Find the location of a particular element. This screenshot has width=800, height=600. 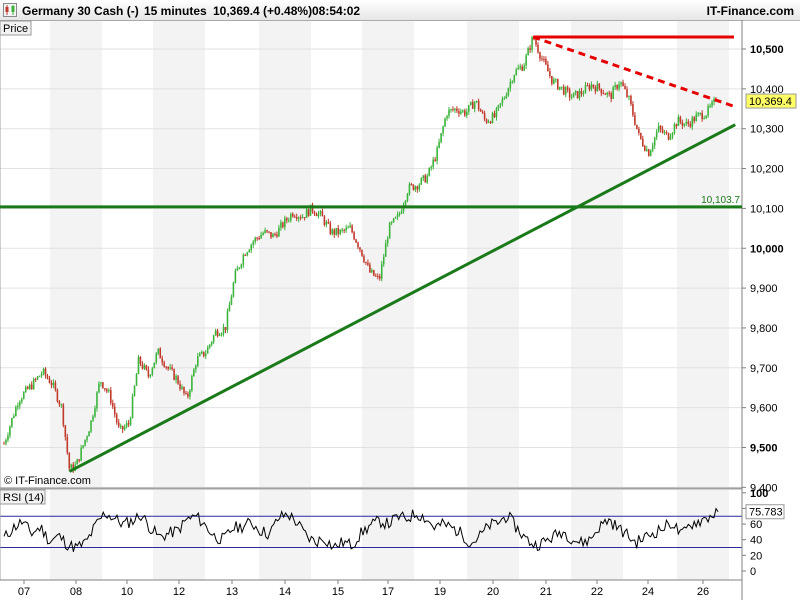

rsi-line is located at coordinates (361, 529).